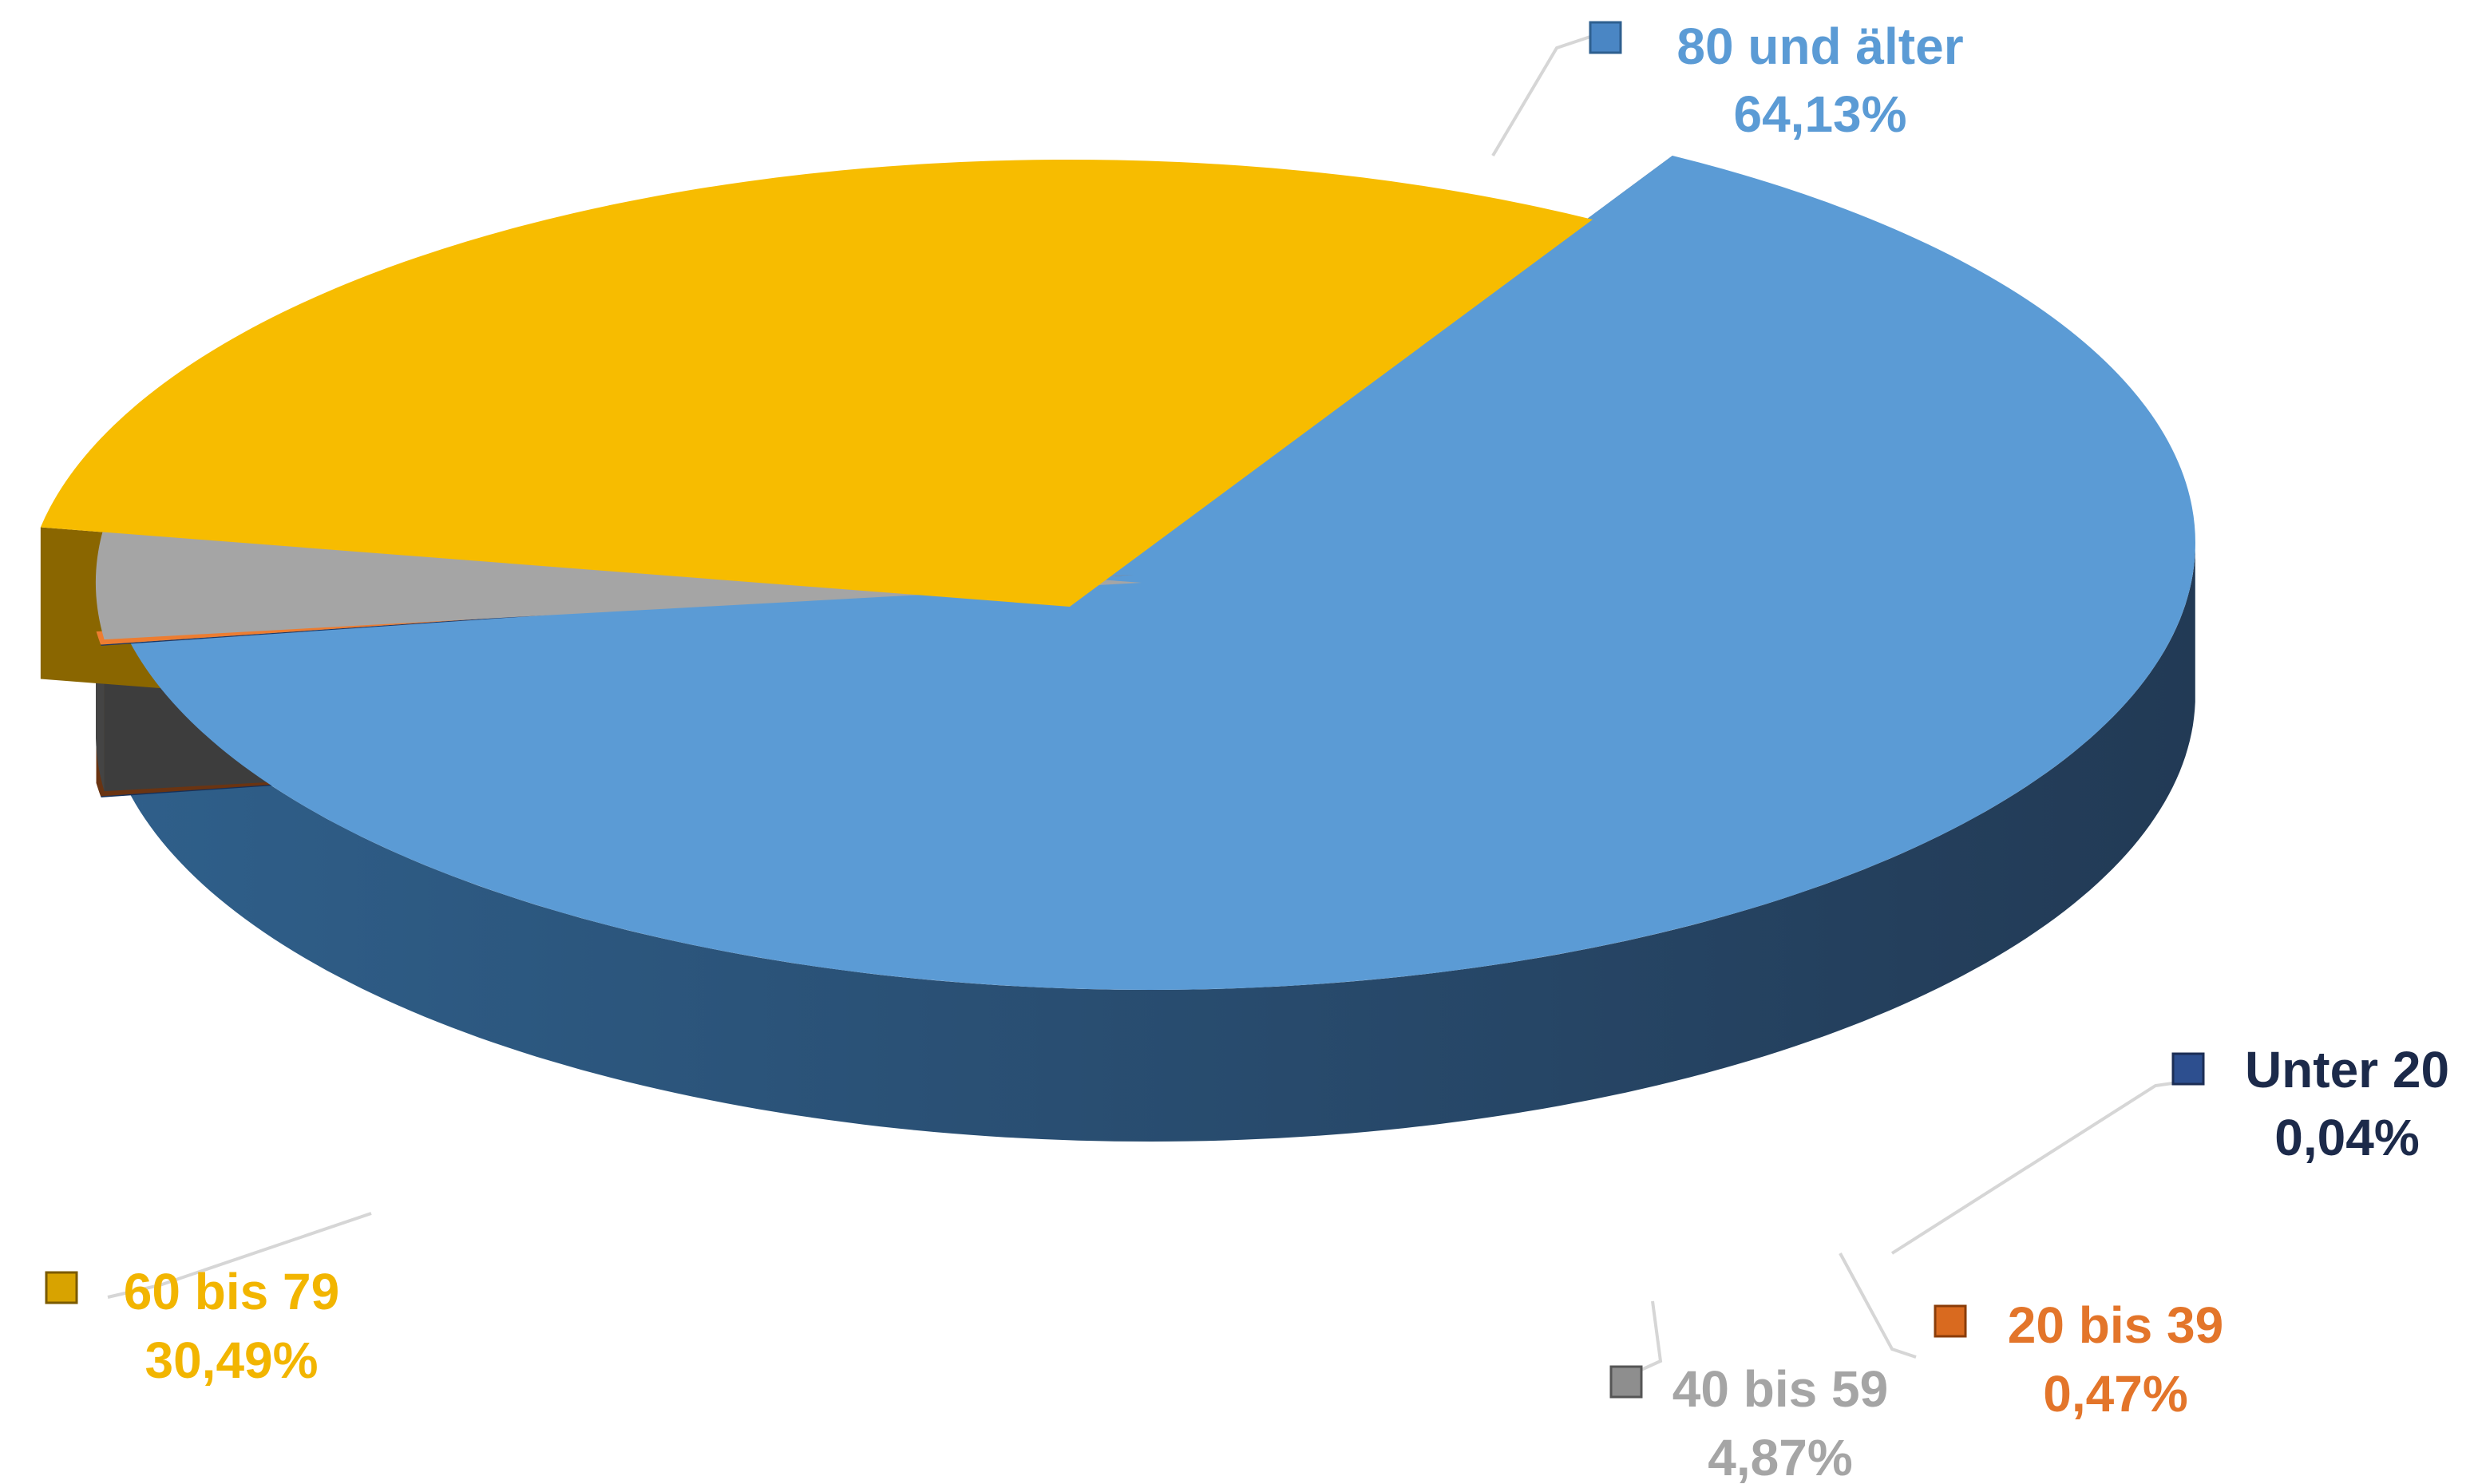 The width and height of the screenshot is (2474, 1484). What do you see at coordinates (231, 1291) in the screenshot?
I see `label-name-60-bis-79: 60 bis 79` at bounding box center [231, 1291].